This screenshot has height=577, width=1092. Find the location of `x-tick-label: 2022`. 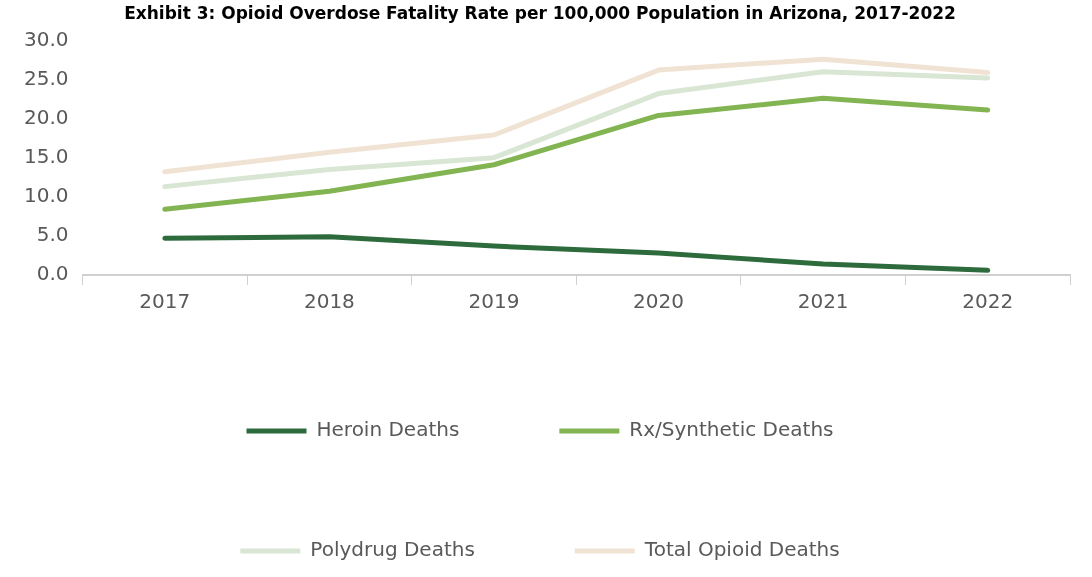

x-tick-label: 2022 is located at coordinates (988, 301).